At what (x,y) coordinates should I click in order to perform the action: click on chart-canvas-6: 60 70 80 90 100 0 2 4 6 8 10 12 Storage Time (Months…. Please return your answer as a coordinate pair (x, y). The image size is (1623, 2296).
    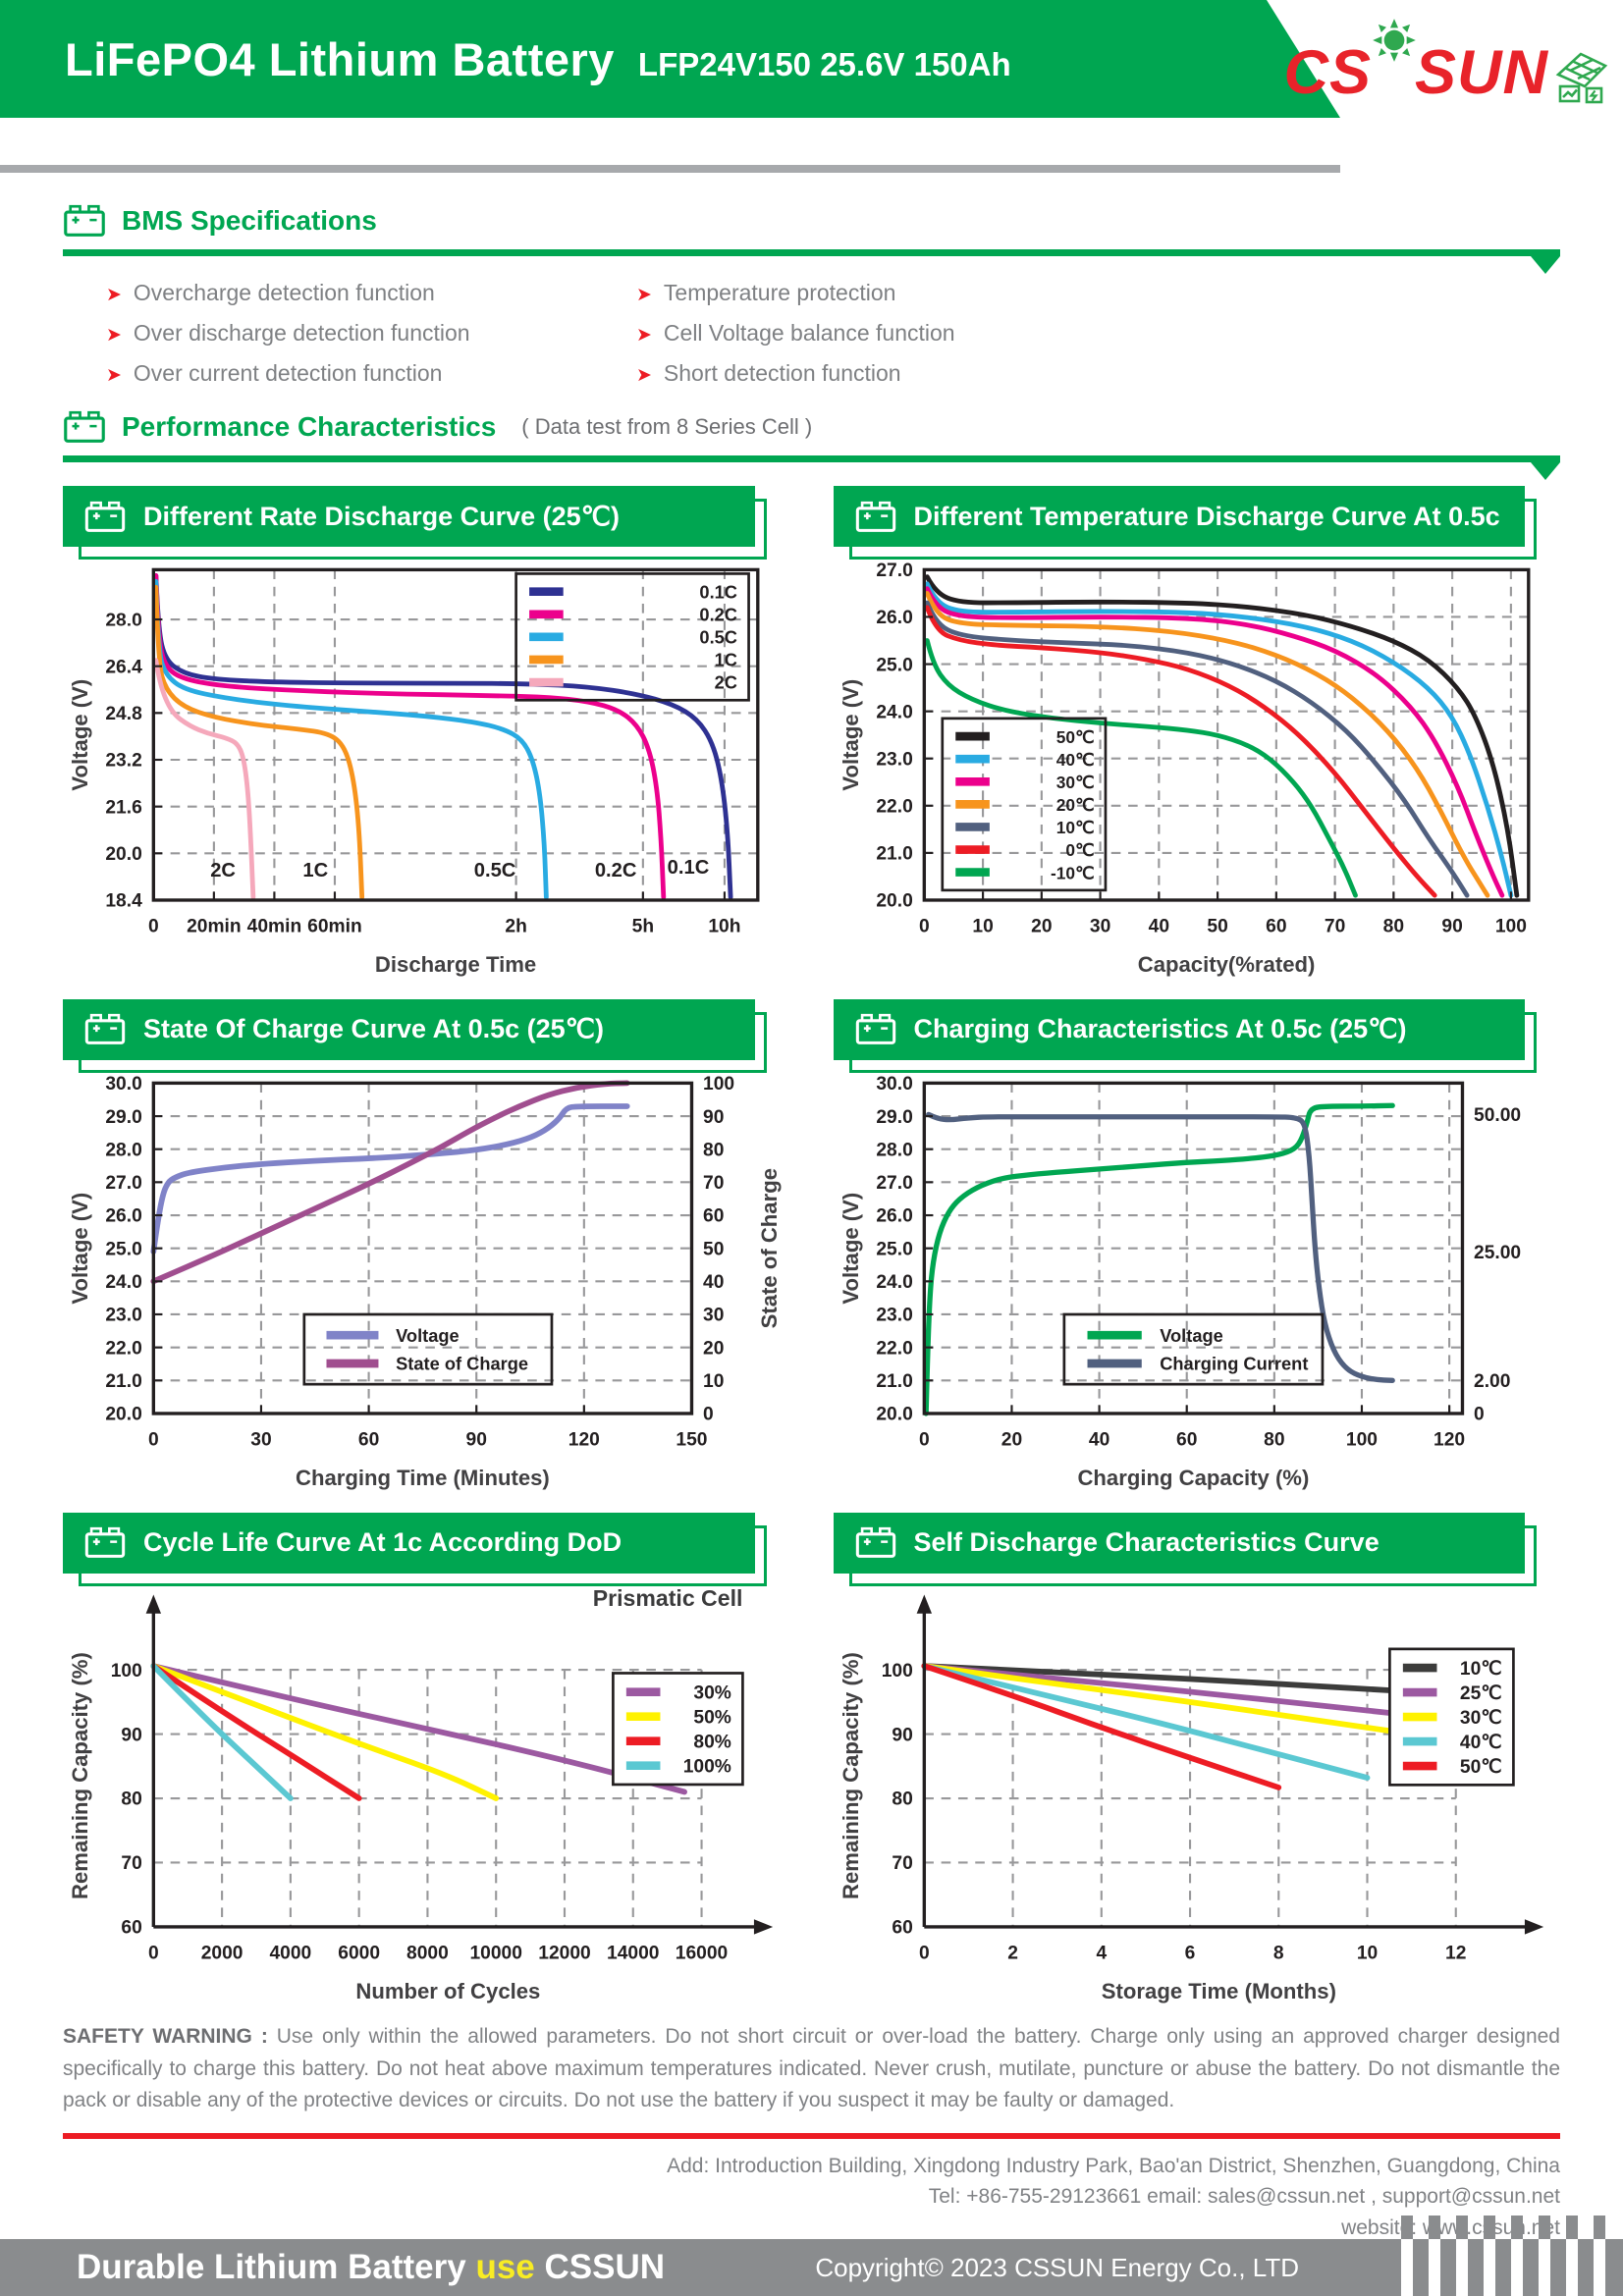
    Looking at the image, I should click on (1191, 1798).